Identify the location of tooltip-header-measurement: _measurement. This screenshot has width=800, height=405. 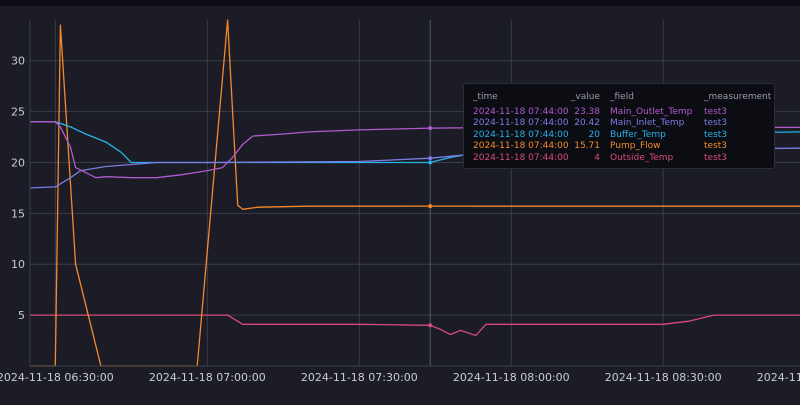
(738, 97).